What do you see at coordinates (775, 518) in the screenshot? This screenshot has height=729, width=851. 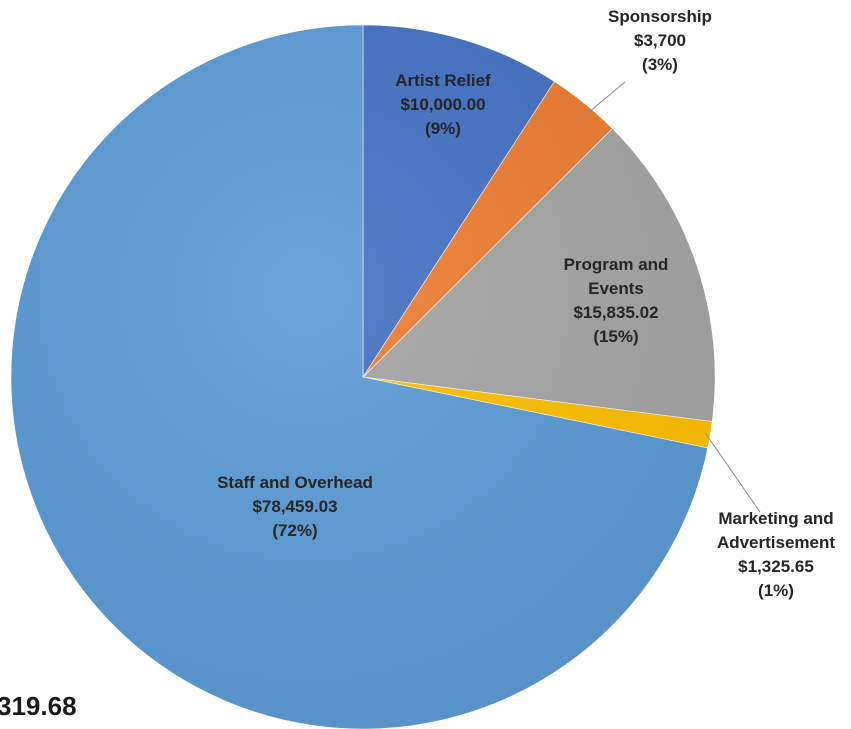 I see `data-label-marketing-and-advertisement-name: Marketing and` at bounding box center [775, 518].